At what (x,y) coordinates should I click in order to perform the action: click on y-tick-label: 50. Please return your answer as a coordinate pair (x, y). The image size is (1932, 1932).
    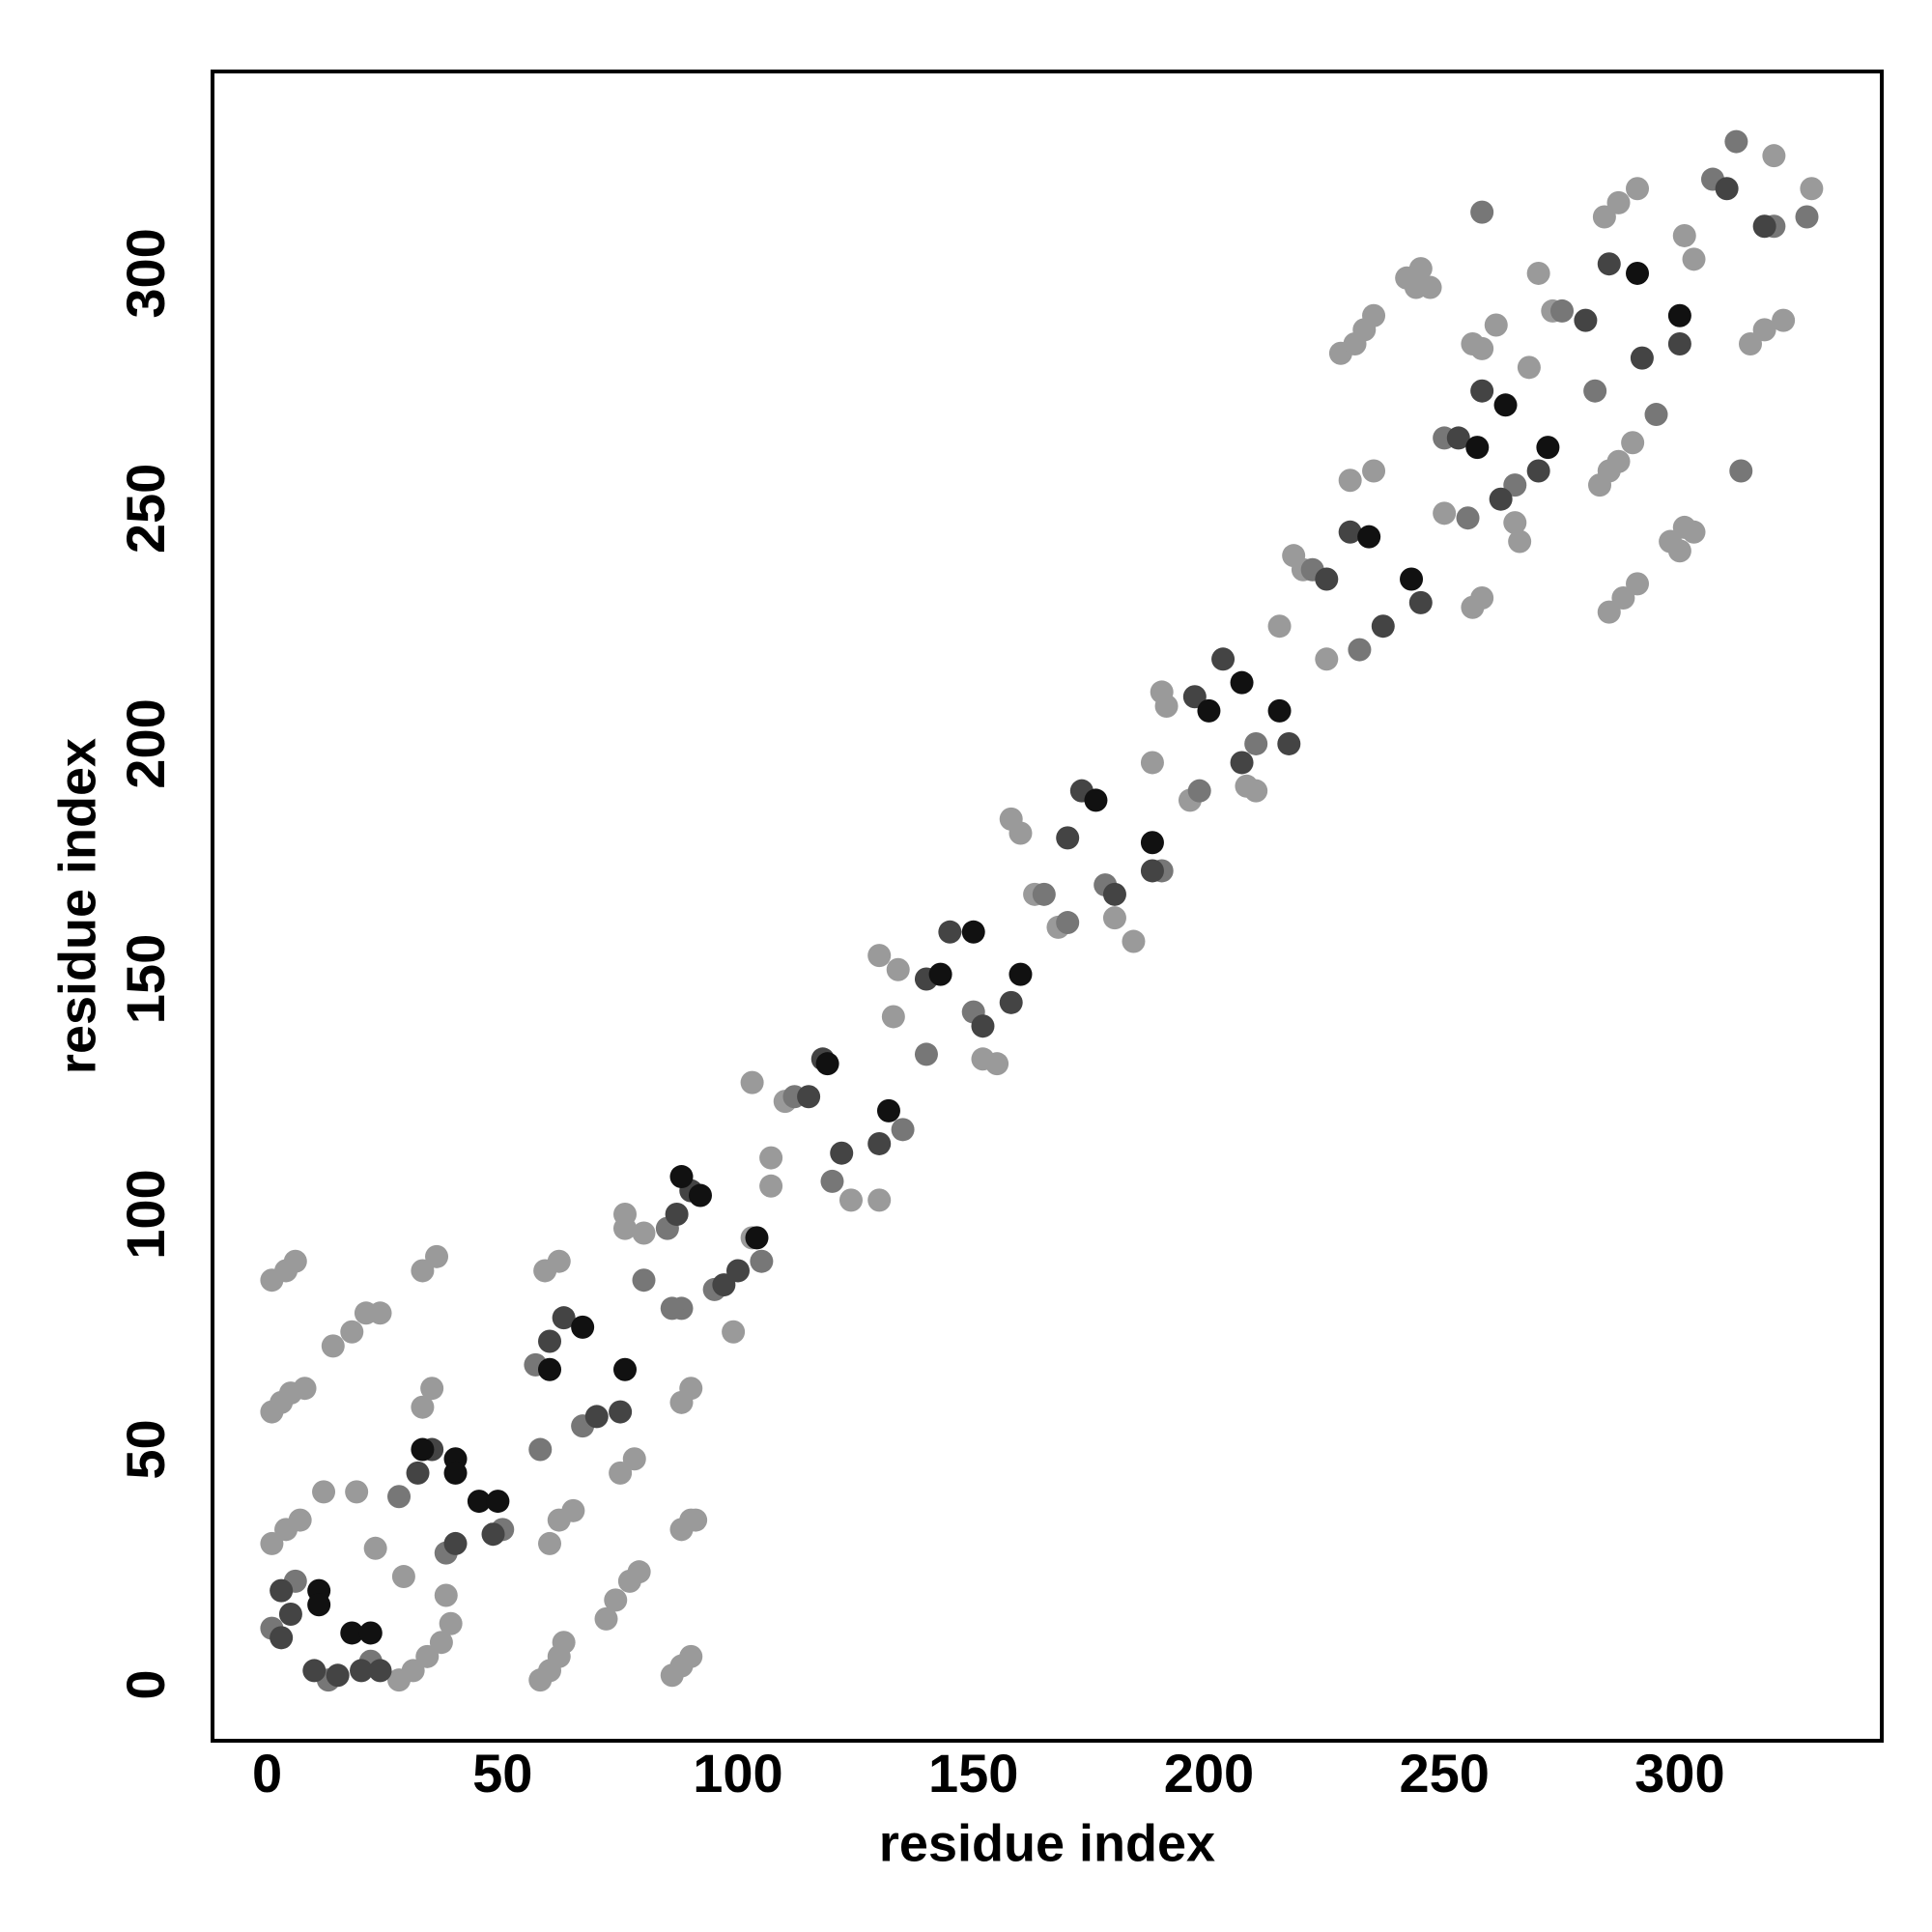
    Looking at the image, I should click on (145, 1449).